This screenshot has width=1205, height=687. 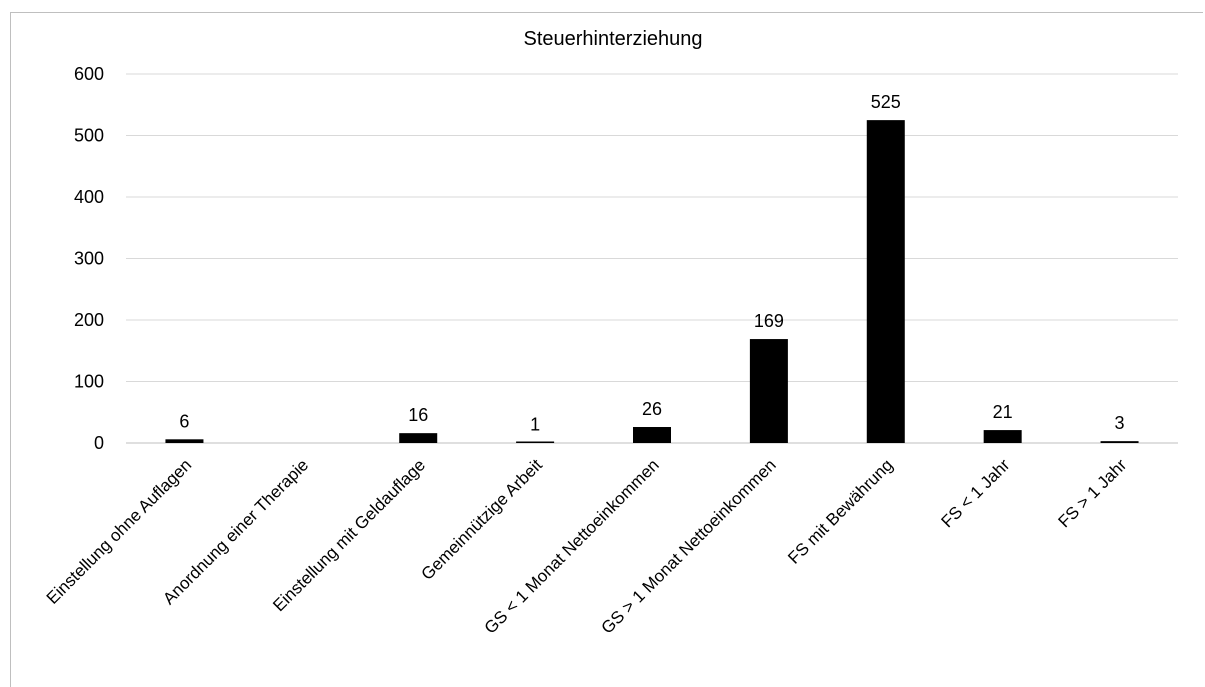 I want to click on y-tick-label: 300, so click(x=89, y=259).